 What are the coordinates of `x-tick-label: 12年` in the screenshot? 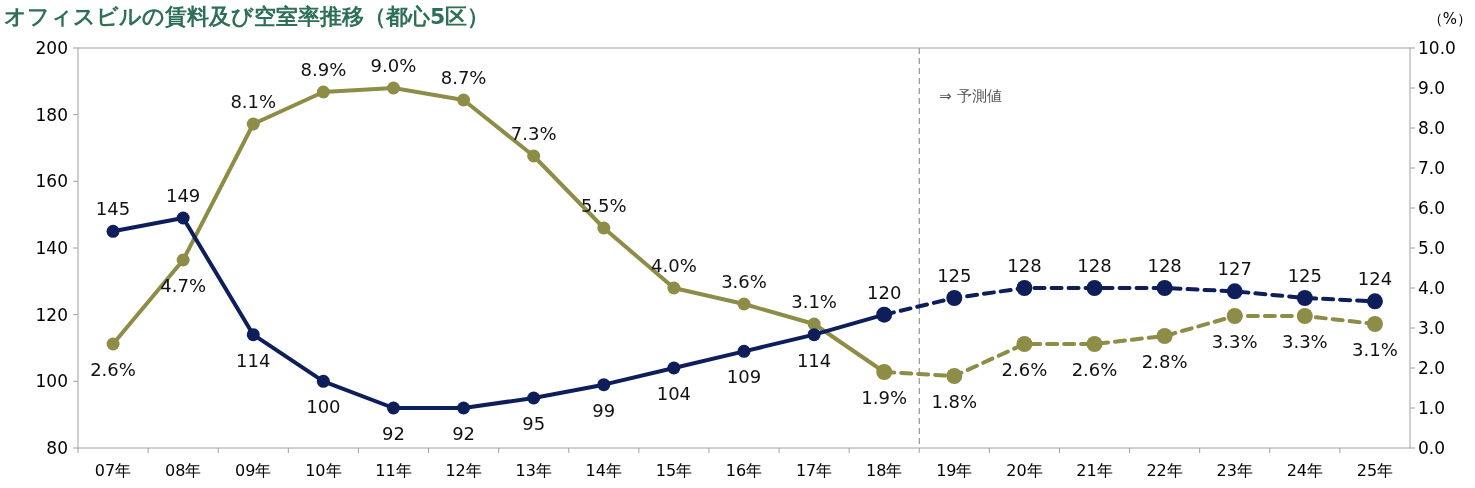 It's located at (463, 470).